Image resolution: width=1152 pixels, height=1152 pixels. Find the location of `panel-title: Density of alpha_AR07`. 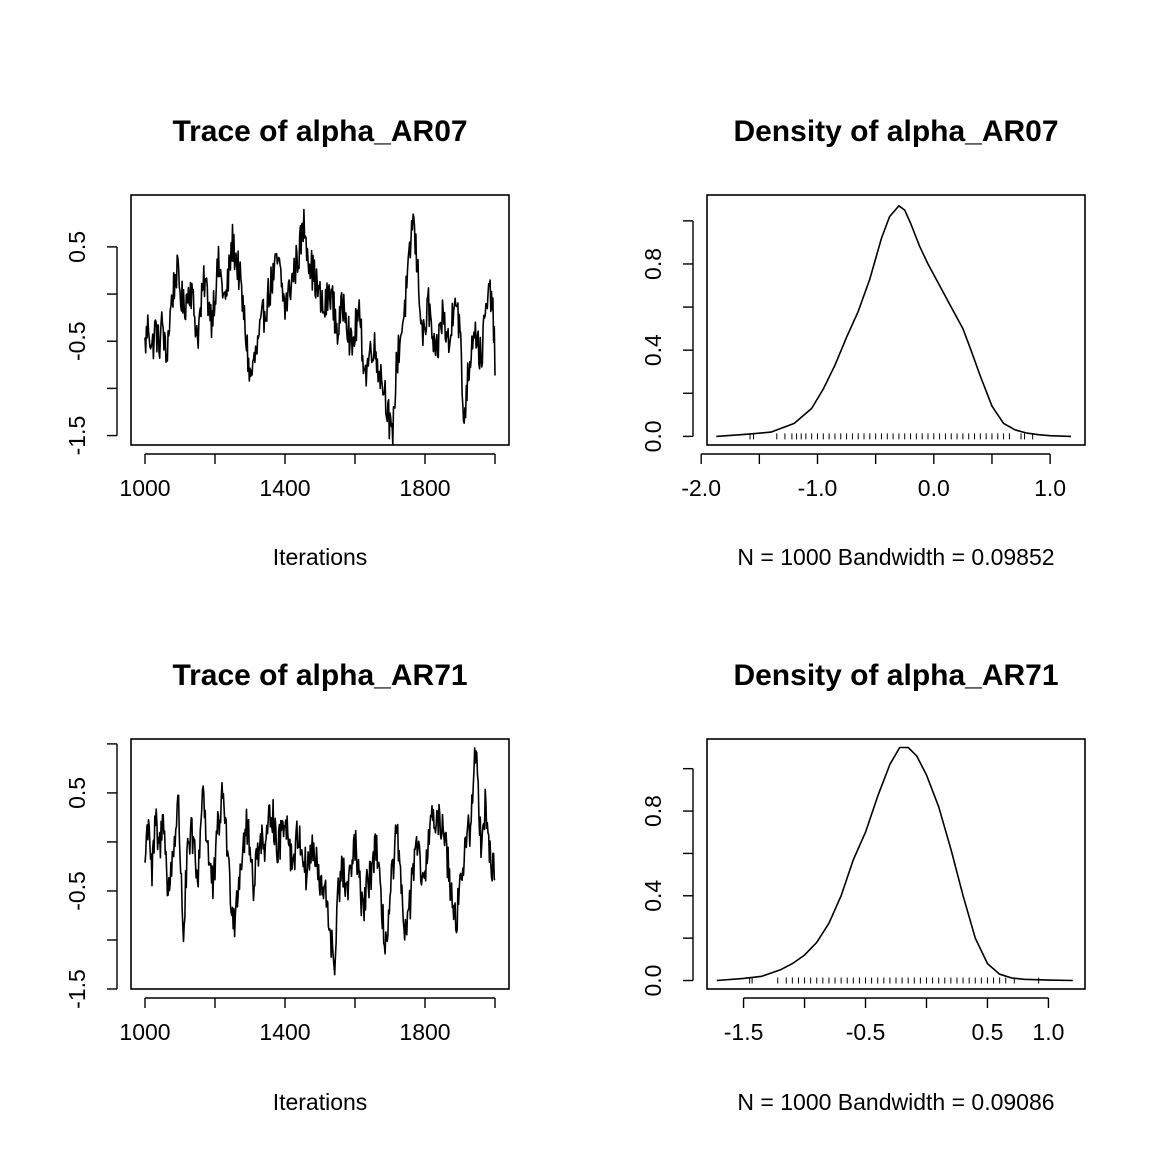

panel-title: Density of alpha_AR07 is located at coordinates (895, 131).